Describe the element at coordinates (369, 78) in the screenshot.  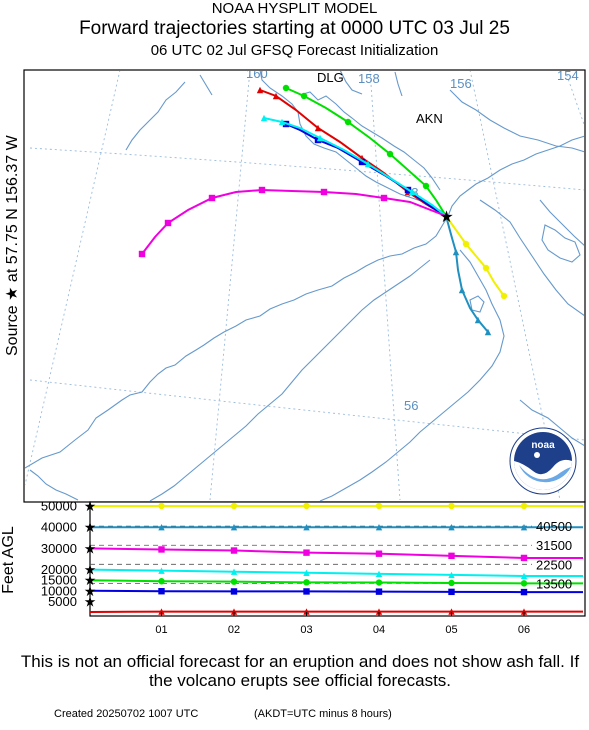
I see `lon-label: 158` at that location.